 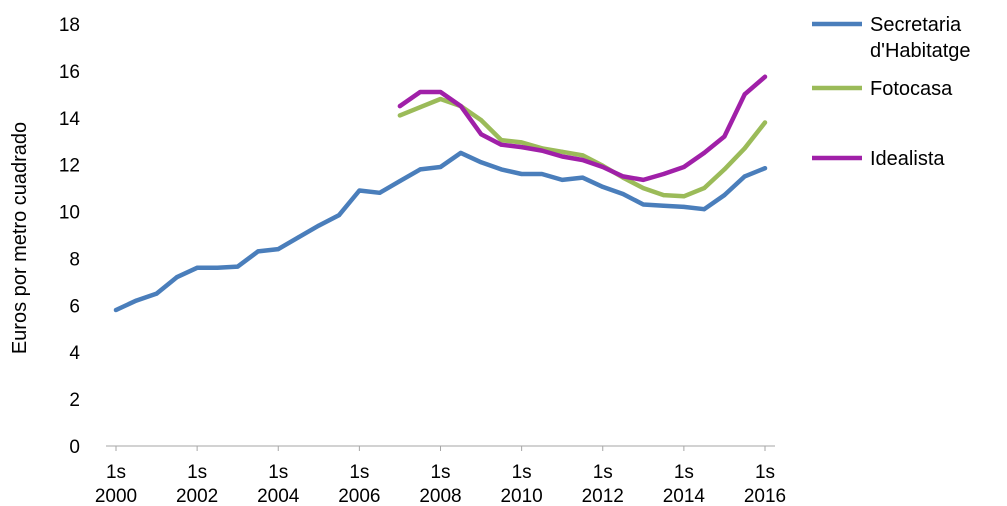 I want to click on x-tick-label-line2: 2004, so click(x=278, y=496).